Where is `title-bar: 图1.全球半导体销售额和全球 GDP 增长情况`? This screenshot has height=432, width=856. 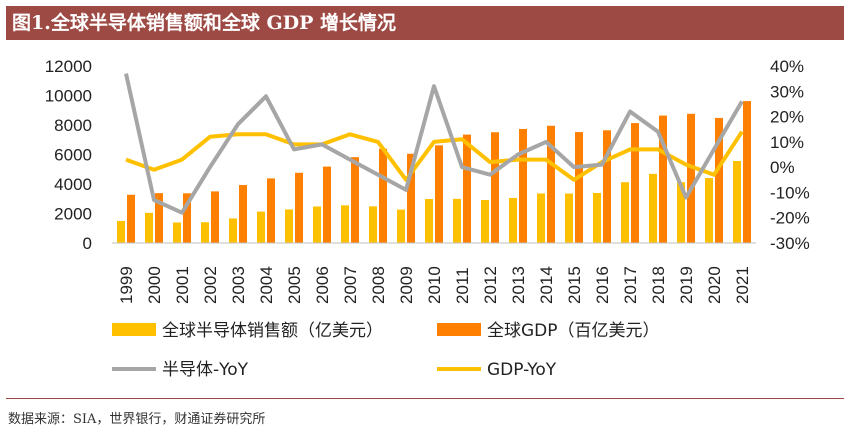 title-bar: 图1.全球半导体销售额和全球 GDP 增长情况 is located at coordinates (425, 23).